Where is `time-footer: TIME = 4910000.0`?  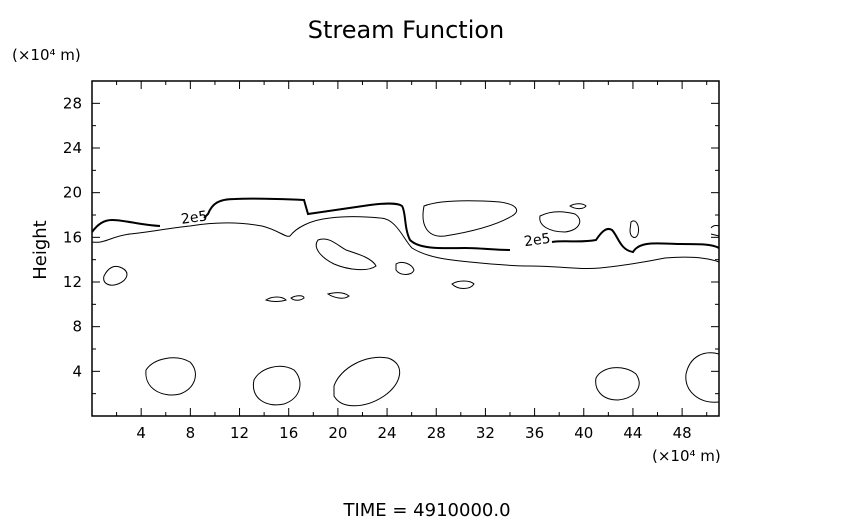
time-footer: TIME = 4910000.0 is located at coordinates (426, 509).